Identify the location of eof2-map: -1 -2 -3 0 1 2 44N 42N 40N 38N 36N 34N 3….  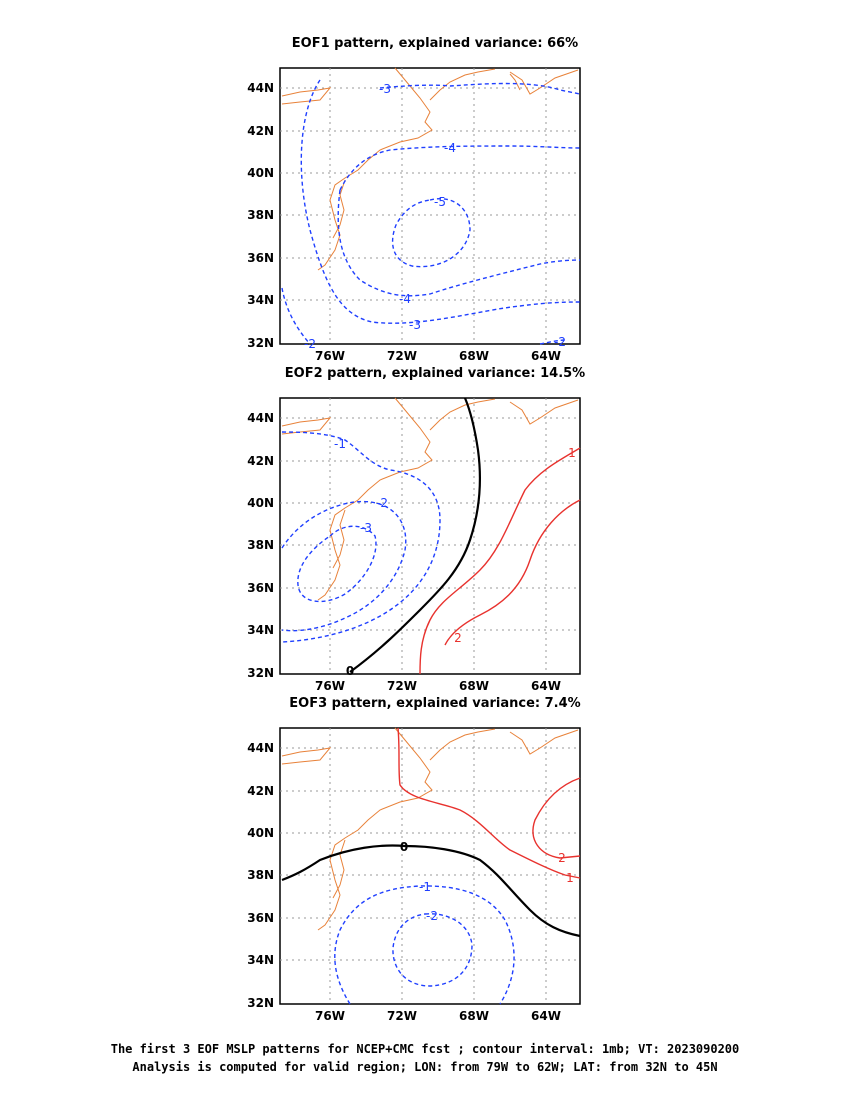
(414, 543).